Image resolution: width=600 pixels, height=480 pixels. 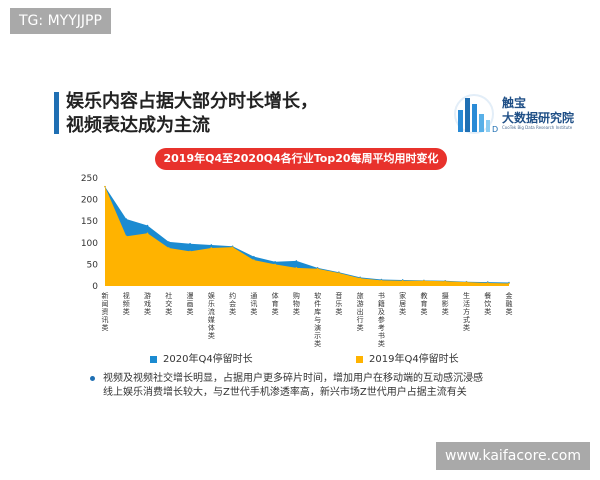 What do you see at coordinates (232, 303) in the screenshot?
I see `x-category-label: 约会类` at bounding box center [232, 303].